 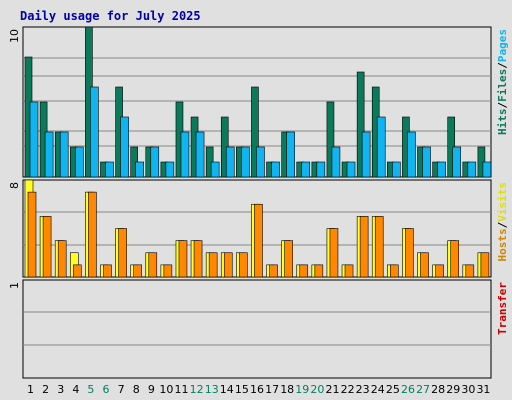 What do you see at coordinates (14, 185) in the screenshot?
I see `y-max-label: 8` at bounding box center [14, 185].